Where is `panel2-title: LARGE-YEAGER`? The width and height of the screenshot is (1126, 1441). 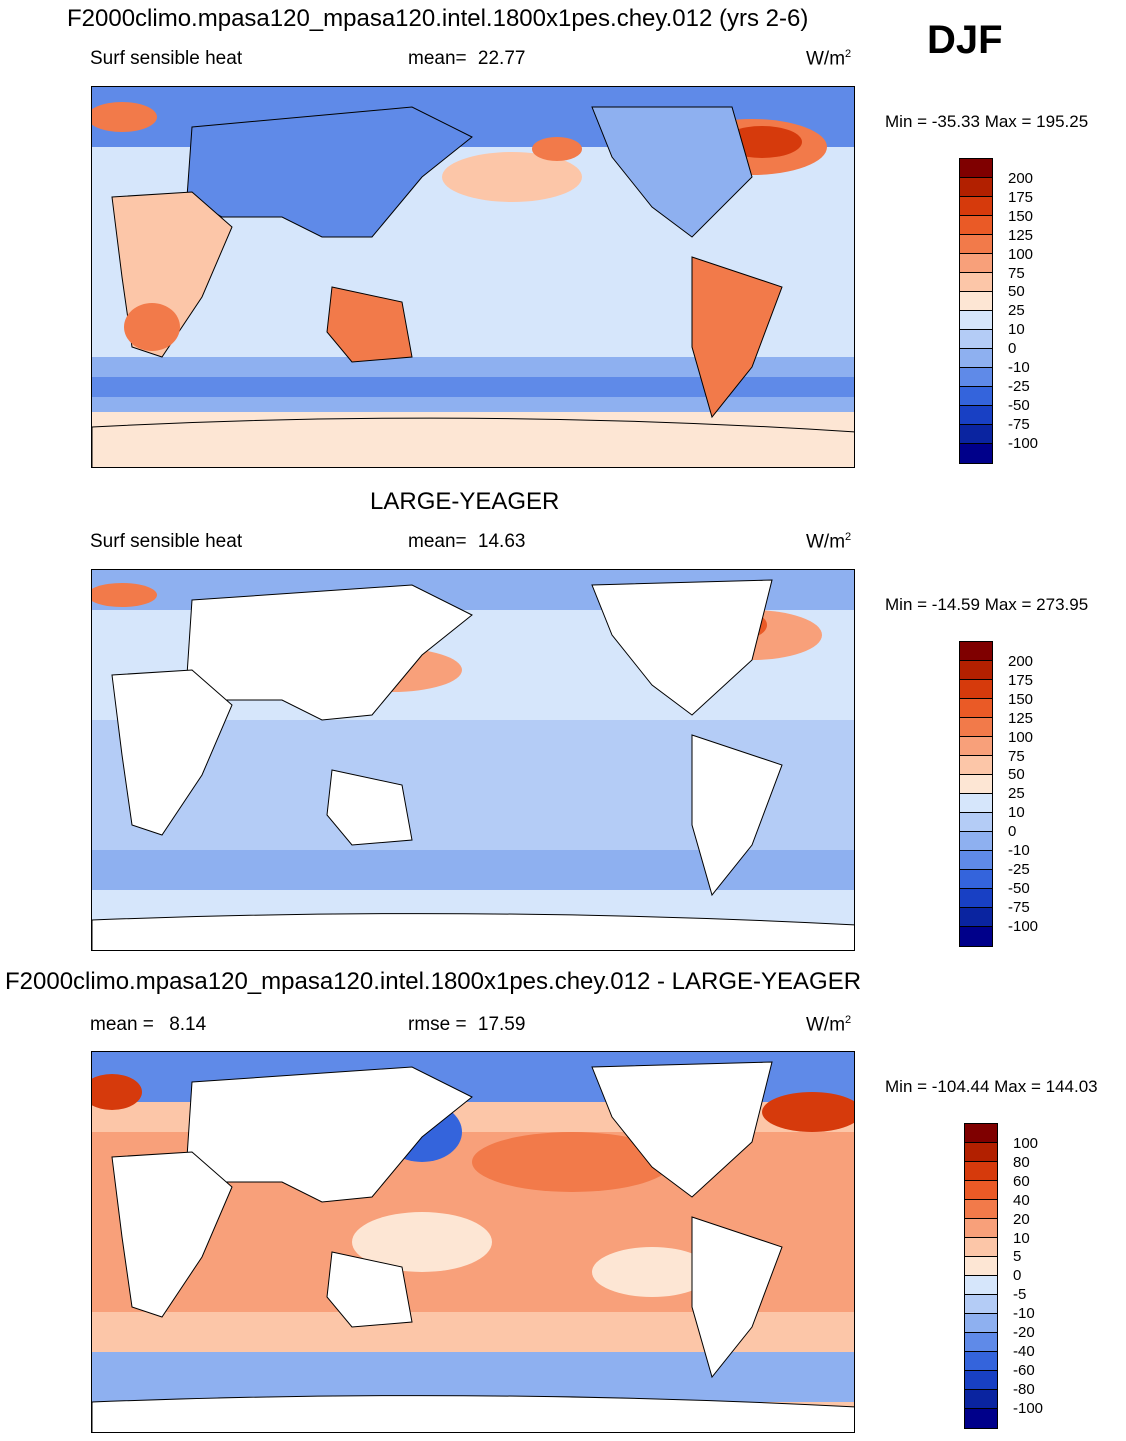 panel2-title: LARGE-YEAGER is located at coordinates (465, 501).